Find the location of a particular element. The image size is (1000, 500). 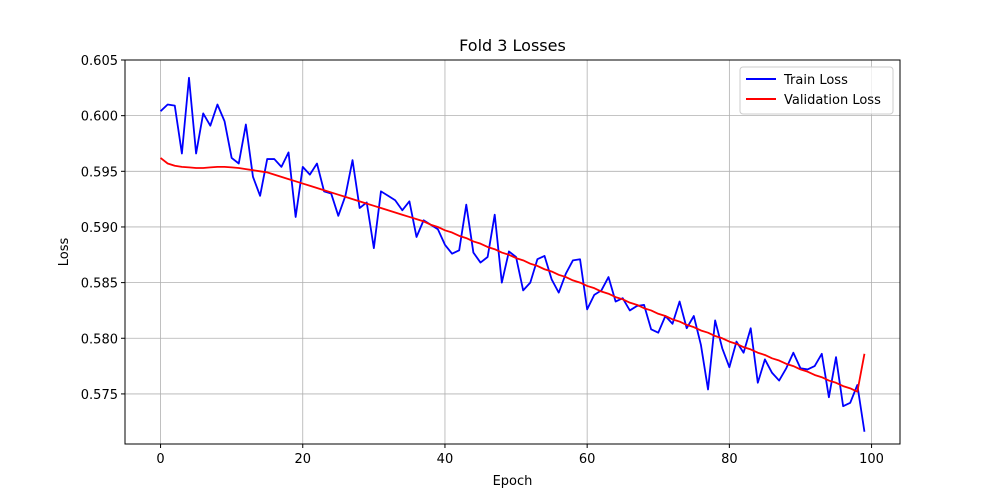

y-tick-label: 0.605 is located at coordinates (99, 61).